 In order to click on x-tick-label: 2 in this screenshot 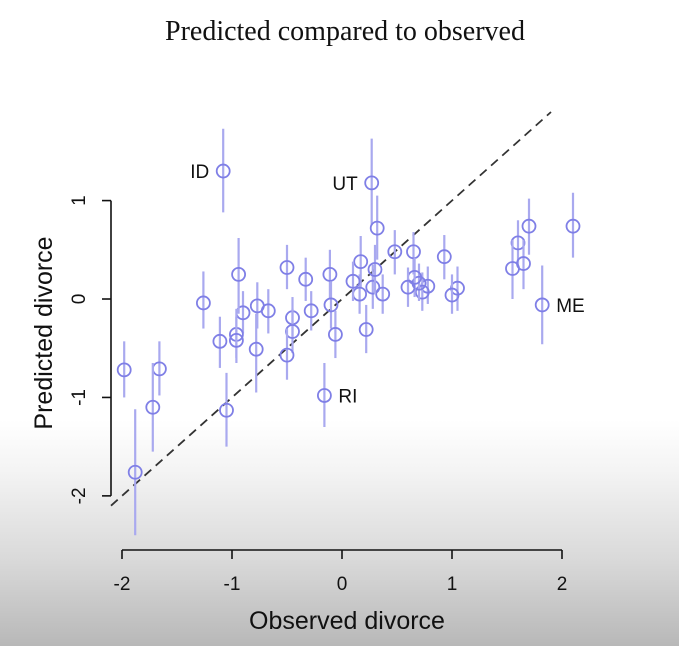, I will do `click(562, 584)`.